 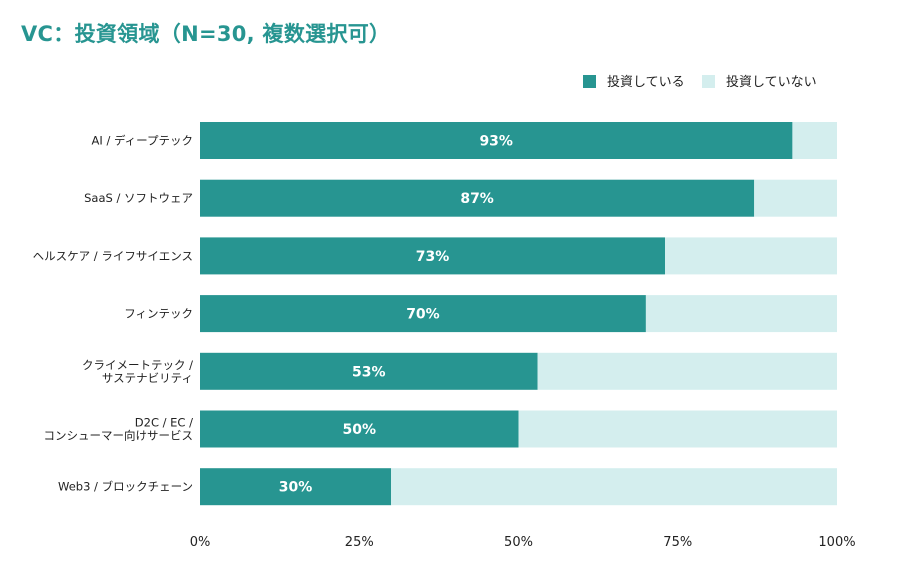 What do you see at coordinates (147, 378) in the screenshot?
I see `category-label: サステナビリティ` at bounding box center [147, 378].